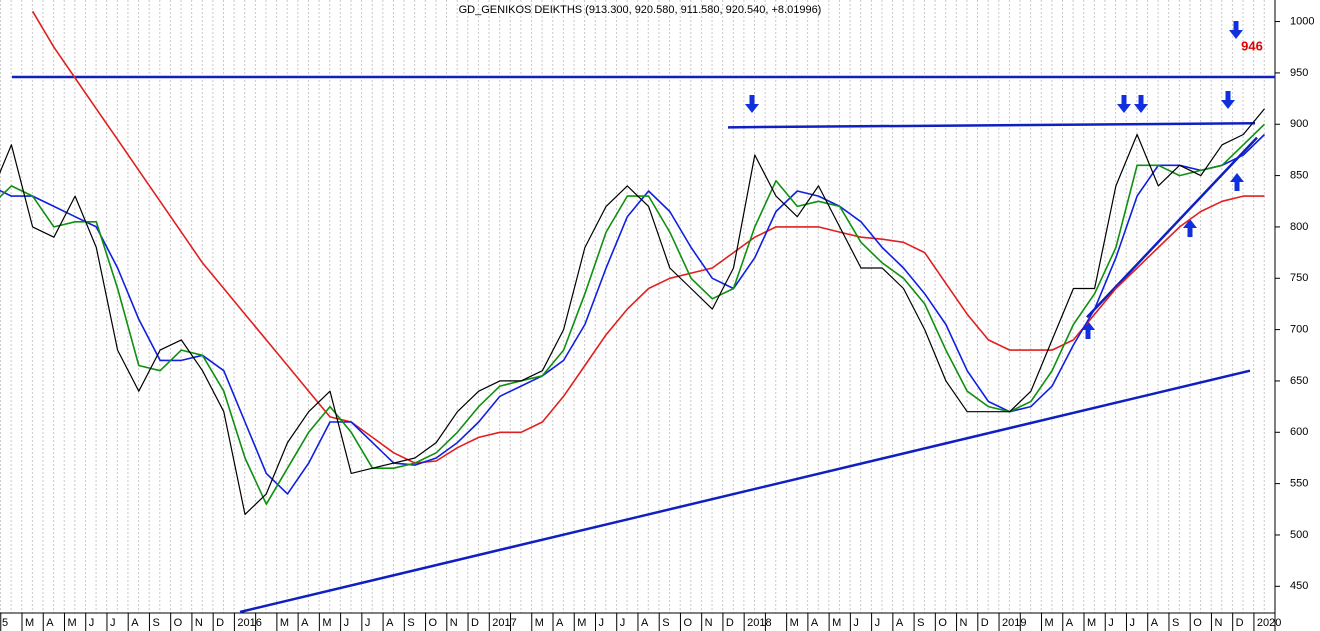  I want to click on x-tick-label: 5, so click(5, 623).